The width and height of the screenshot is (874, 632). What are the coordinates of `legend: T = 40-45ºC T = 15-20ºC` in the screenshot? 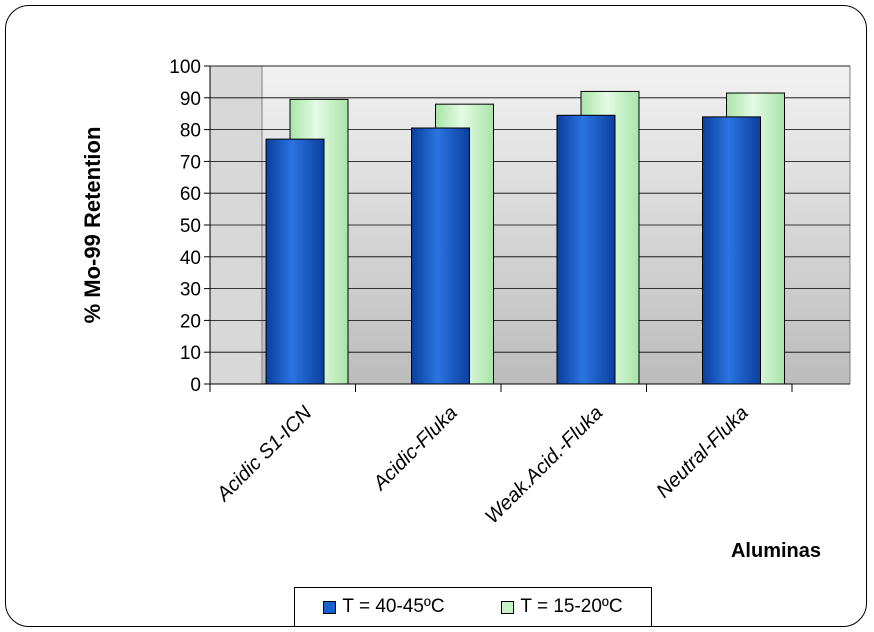 It's located at (473, 607).